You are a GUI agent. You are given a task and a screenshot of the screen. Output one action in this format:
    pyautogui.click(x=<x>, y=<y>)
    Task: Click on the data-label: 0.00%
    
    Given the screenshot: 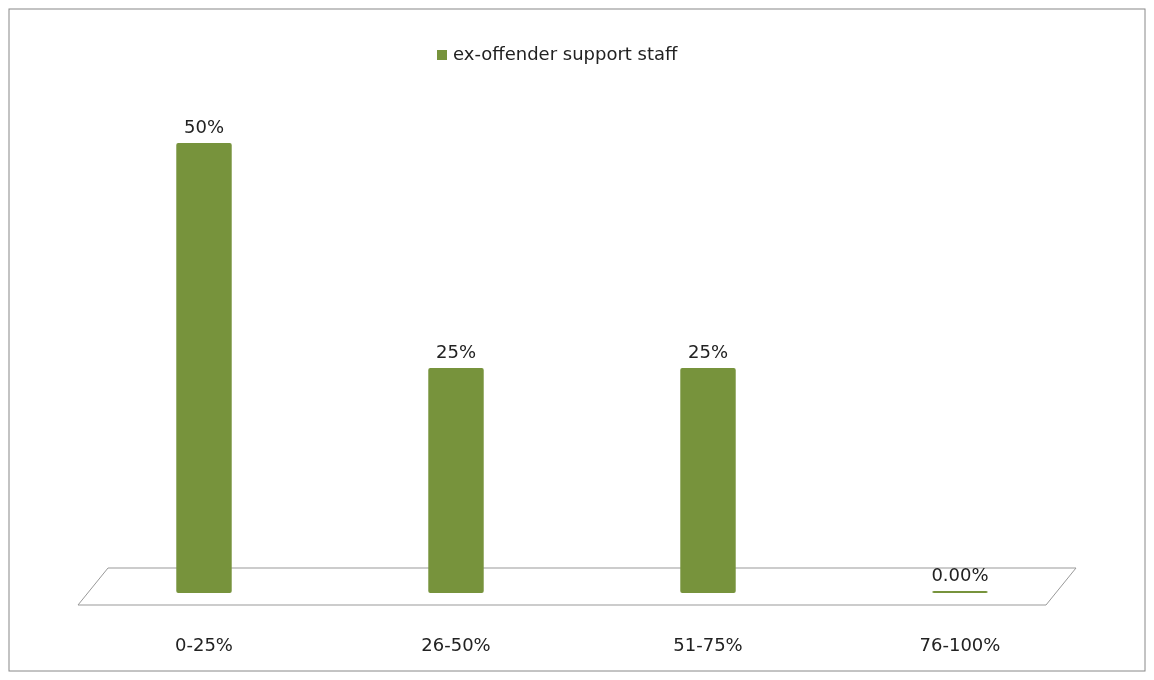 What is the action you would take?
    pyautogui.click(x=960, y=574)
    